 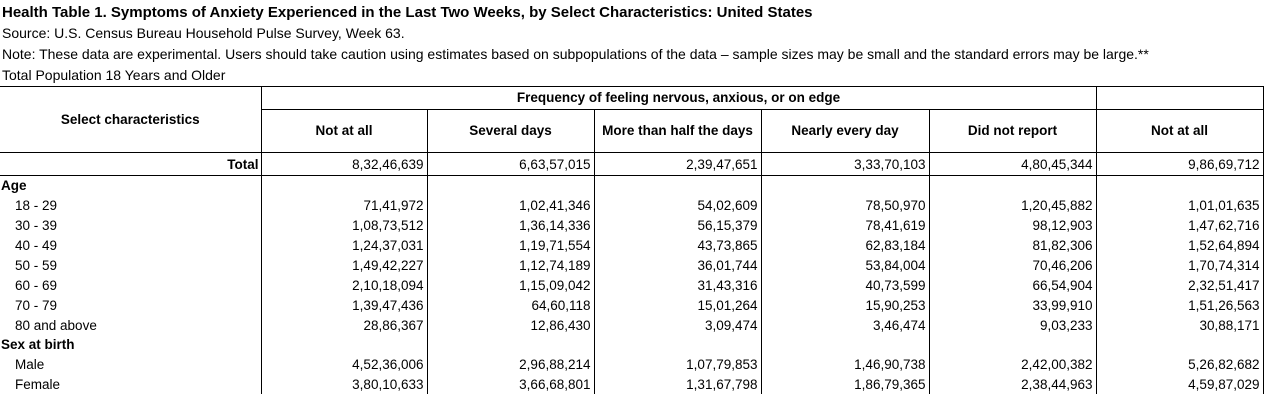 I want to click on group-row: Sex at birth, so click(x=632, y=344).